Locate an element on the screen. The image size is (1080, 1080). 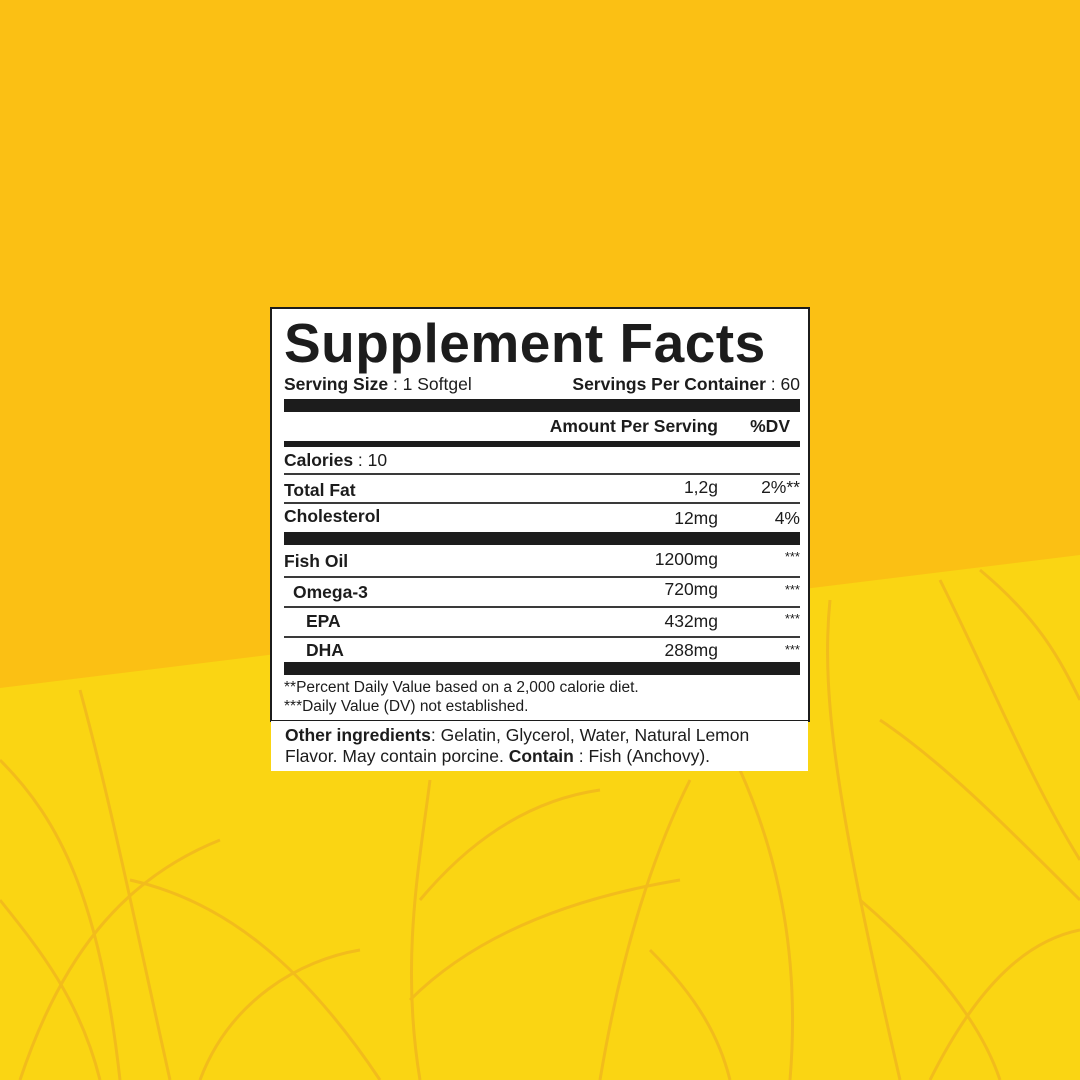
serving-size: Serving Size : 1 Softgel is located at coordinates (378, 384).